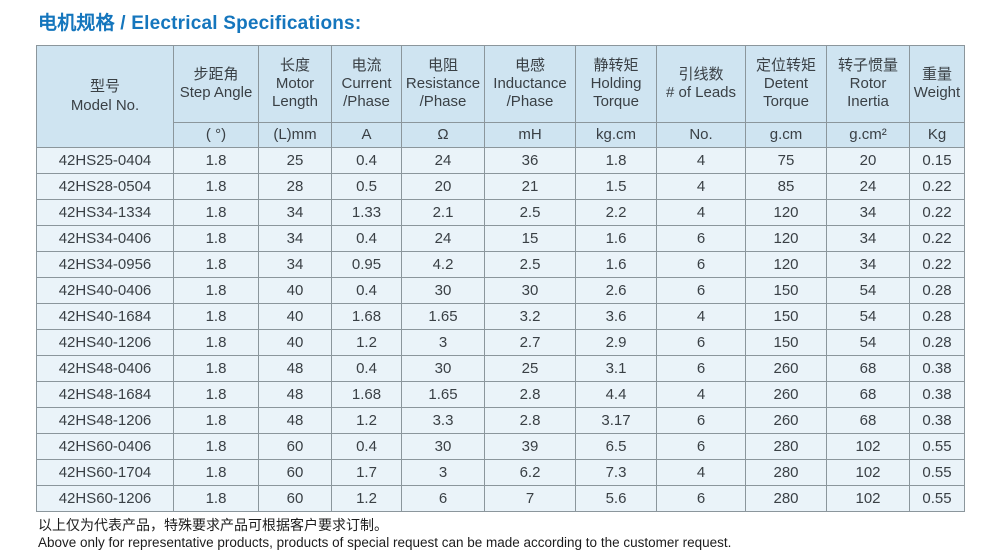 The height and width of the screenshot is (560, 1000). Describe the element at coordinates (366, 394) in the screenshot. I see `value-cell: 1.68` at that location.